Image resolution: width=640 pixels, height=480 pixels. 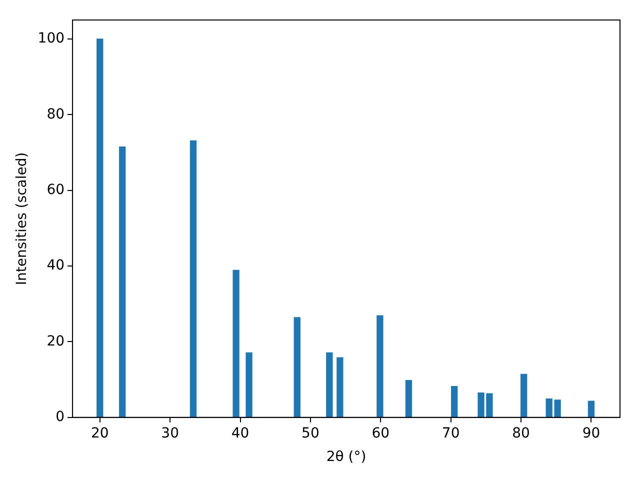 What do you see at coordinates (381, 433) in the screenshot?
I see `x-tick-label: 60` at bounding box center [381, 433].